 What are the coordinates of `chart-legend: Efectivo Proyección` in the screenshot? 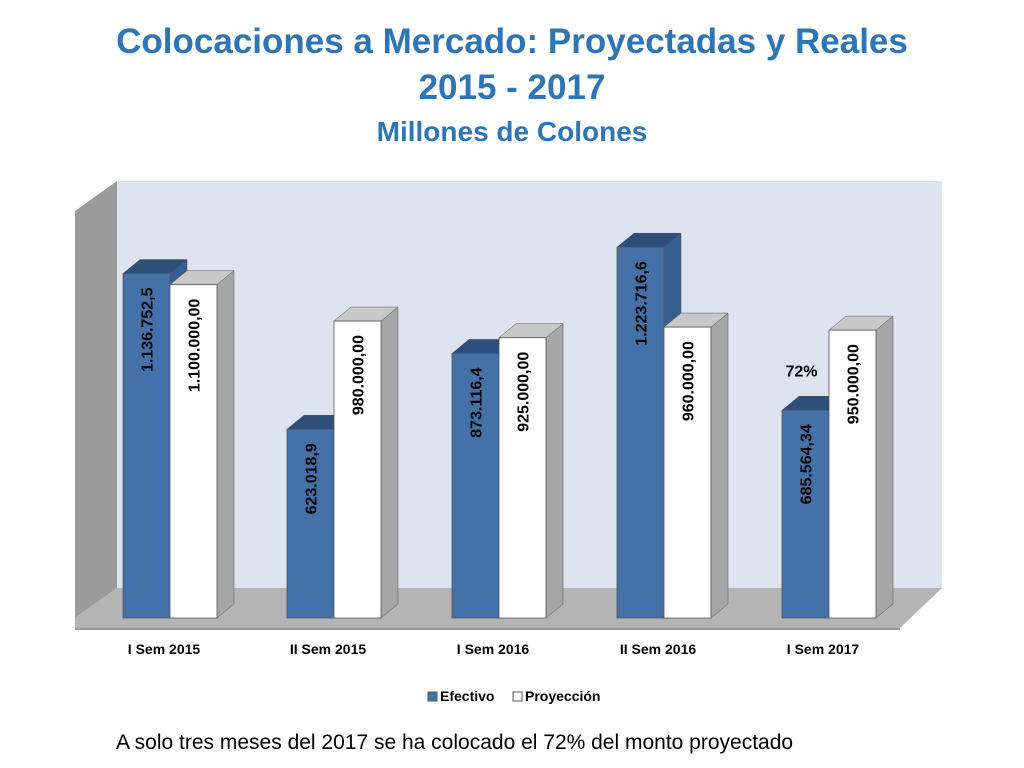 It's located at (513, 696).